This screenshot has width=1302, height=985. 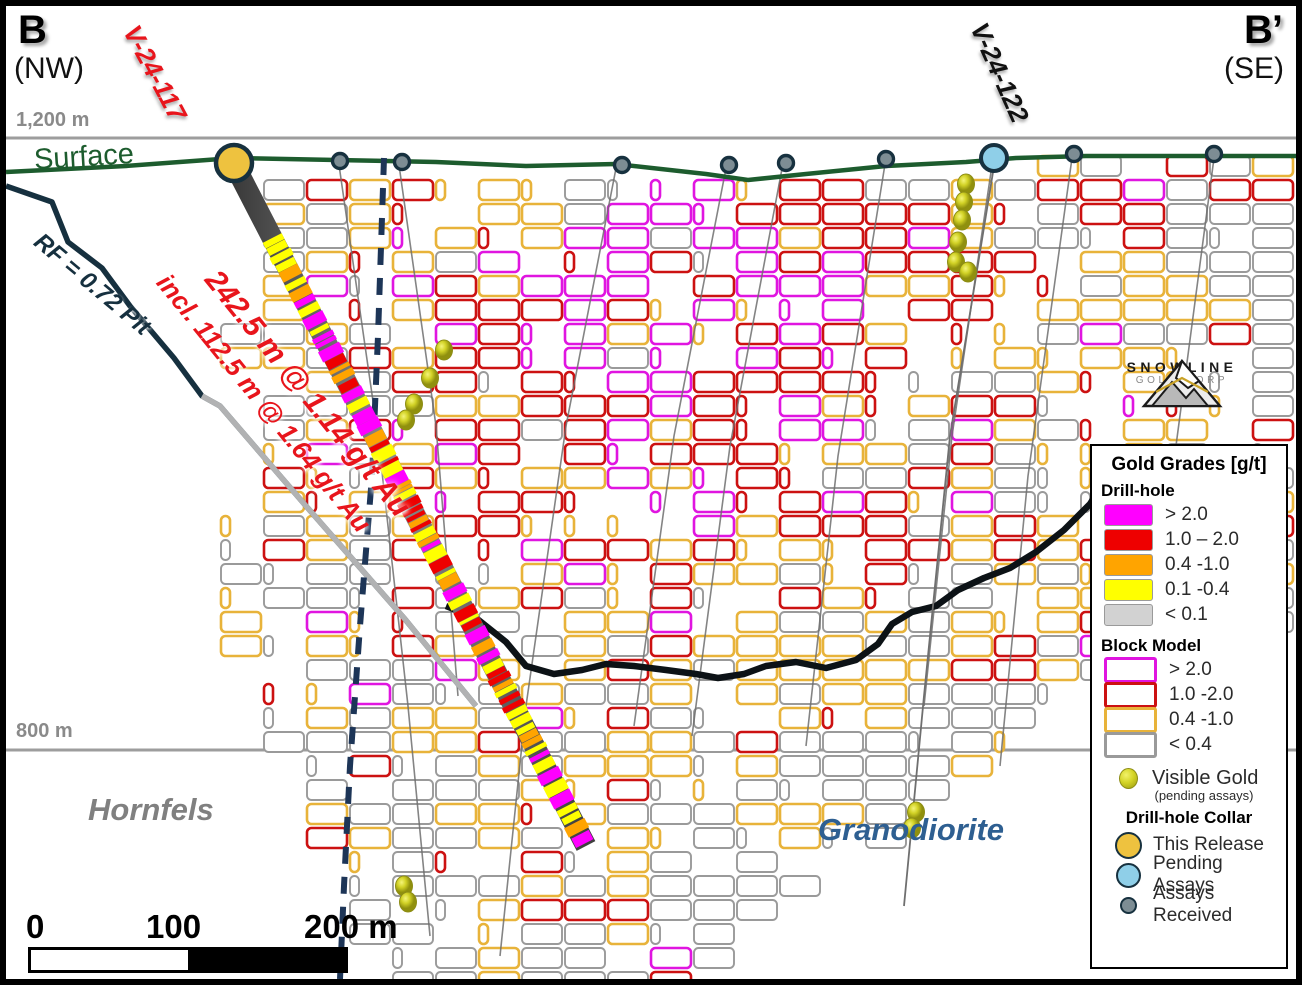 I want to click on legend-label-collar-1: Pending Assays, so click(x=1188, y=874).